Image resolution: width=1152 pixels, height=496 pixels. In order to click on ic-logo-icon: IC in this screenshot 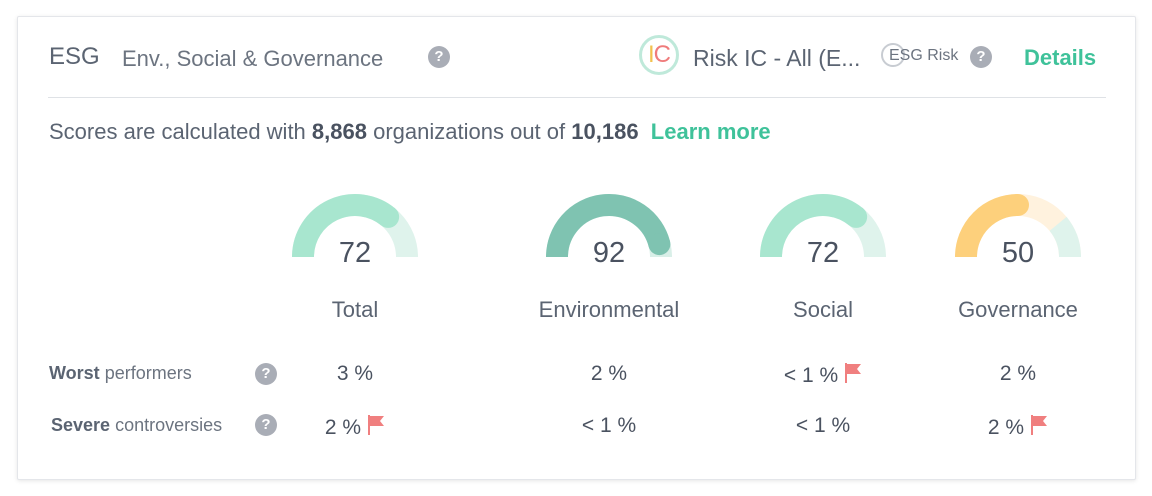, I will do `click(659, 55)`.